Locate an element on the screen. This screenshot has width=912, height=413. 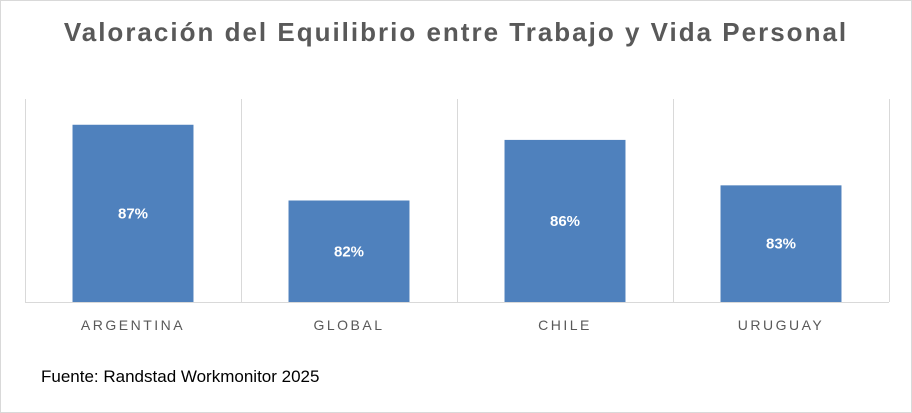
bar-value-label: 87% is located at coordinates (133, 213).